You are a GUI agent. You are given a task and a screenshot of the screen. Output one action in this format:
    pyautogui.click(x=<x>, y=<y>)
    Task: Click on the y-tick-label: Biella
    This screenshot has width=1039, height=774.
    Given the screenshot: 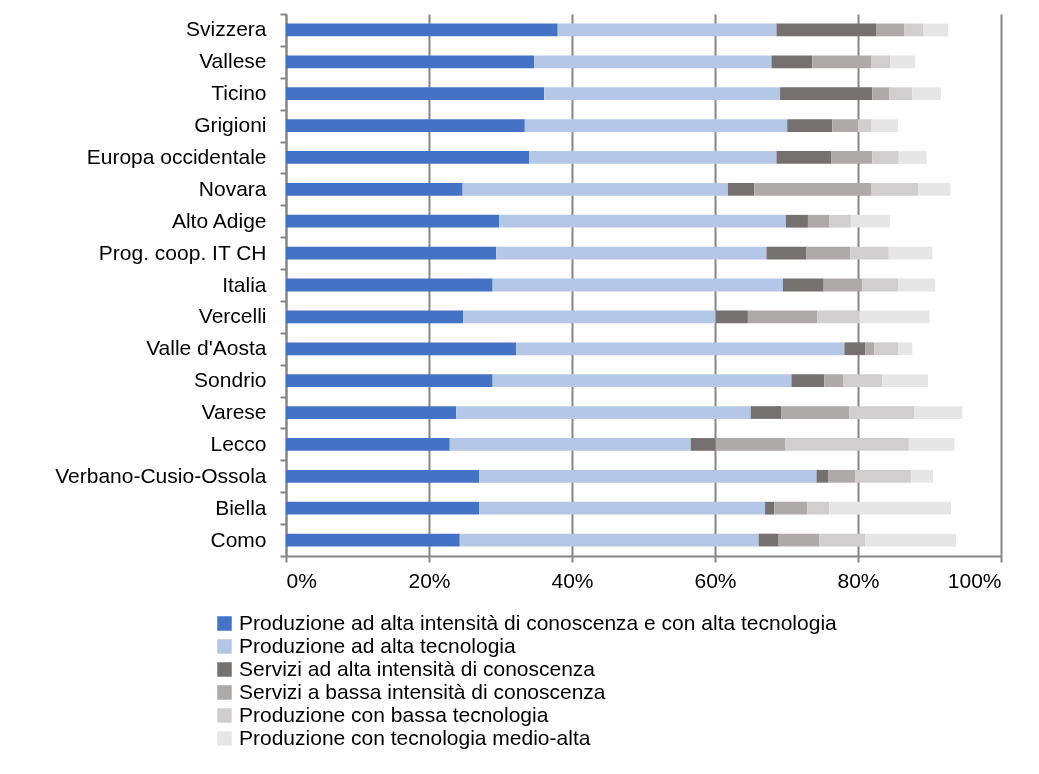 What is the action you would take?
    pyautogui.click(x=241, y=507)
    